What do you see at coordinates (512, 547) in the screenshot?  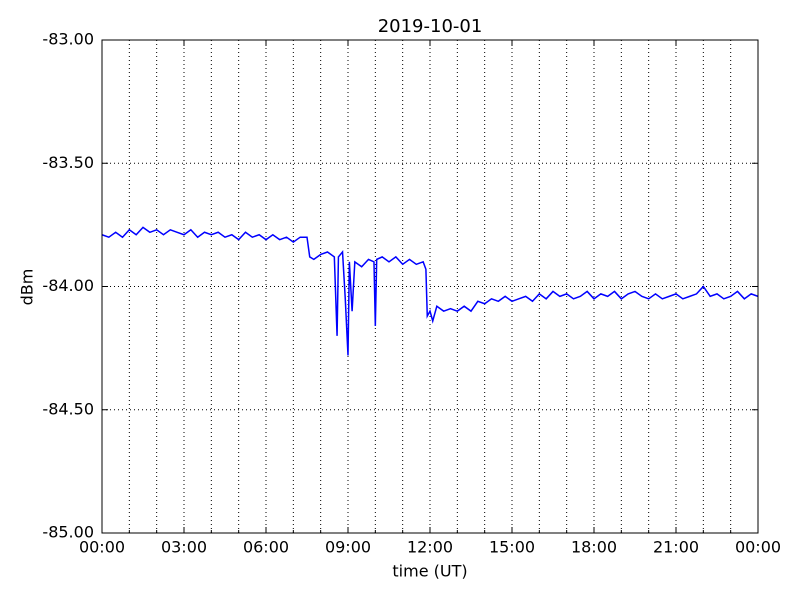 I see `x-tick-label: 15:00` at bounding box center [512, 547].